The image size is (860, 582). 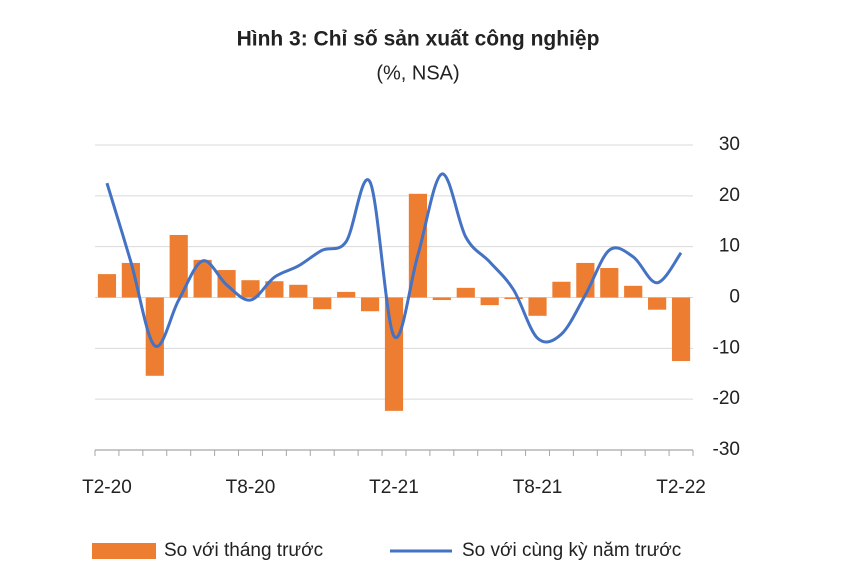 I want to click on y-tick-label: -10, so click(x=726, y=347).